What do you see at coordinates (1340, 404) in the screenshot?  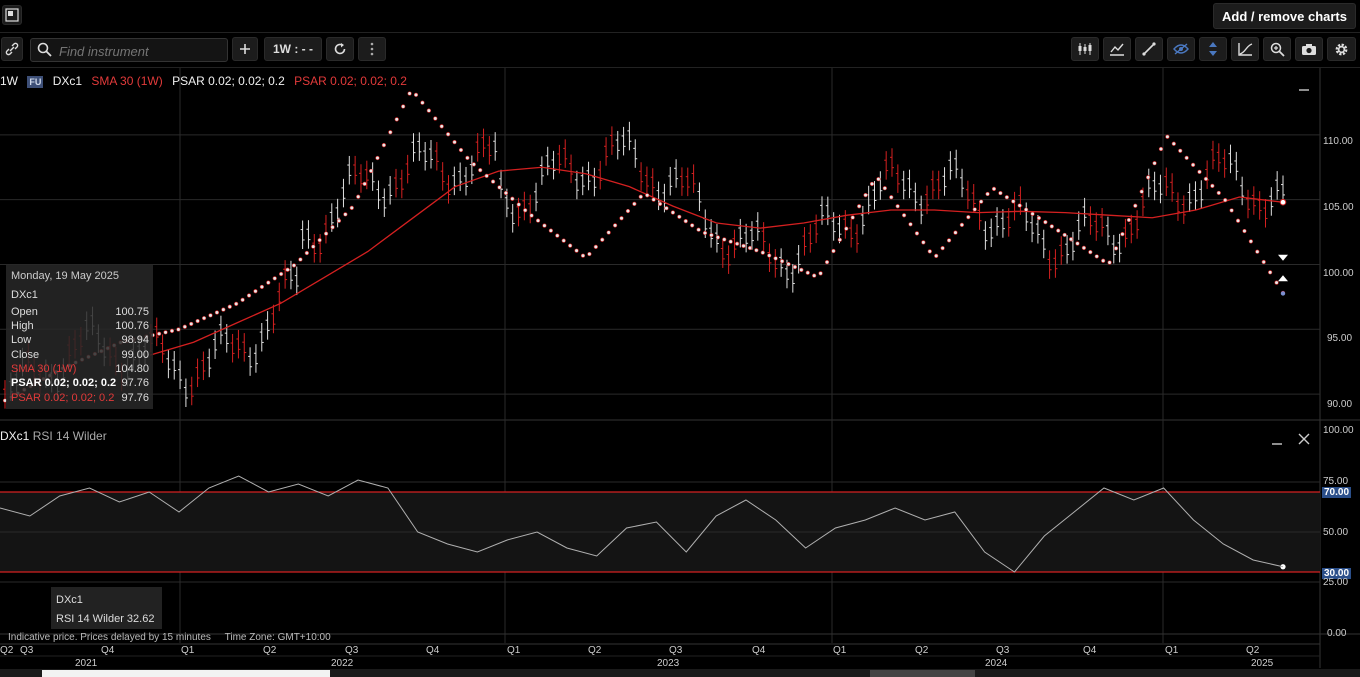 I see `price-tick: 90.00` at bounding box center [1340, 404].